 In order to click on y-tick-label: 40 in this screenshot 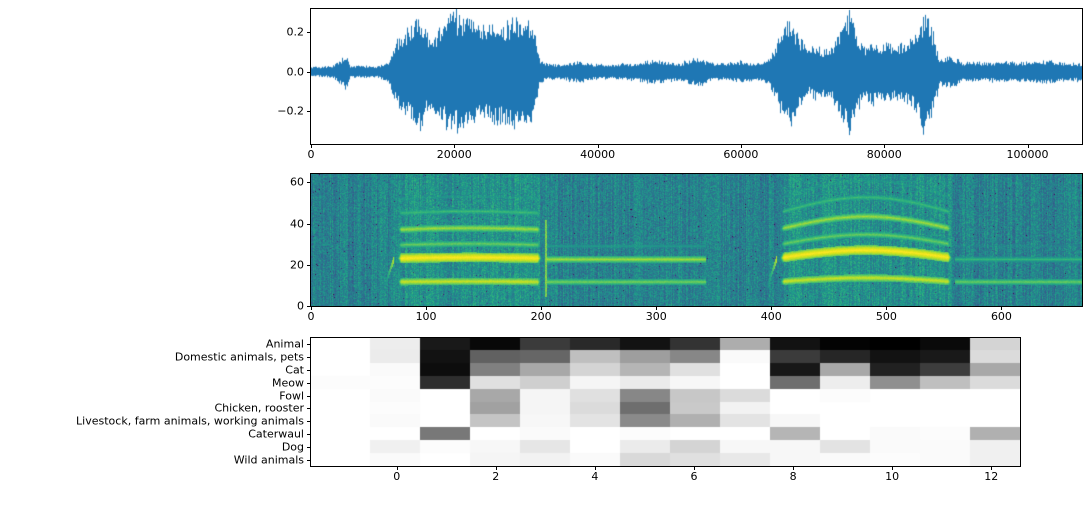, I will do `click(297, 223)`.